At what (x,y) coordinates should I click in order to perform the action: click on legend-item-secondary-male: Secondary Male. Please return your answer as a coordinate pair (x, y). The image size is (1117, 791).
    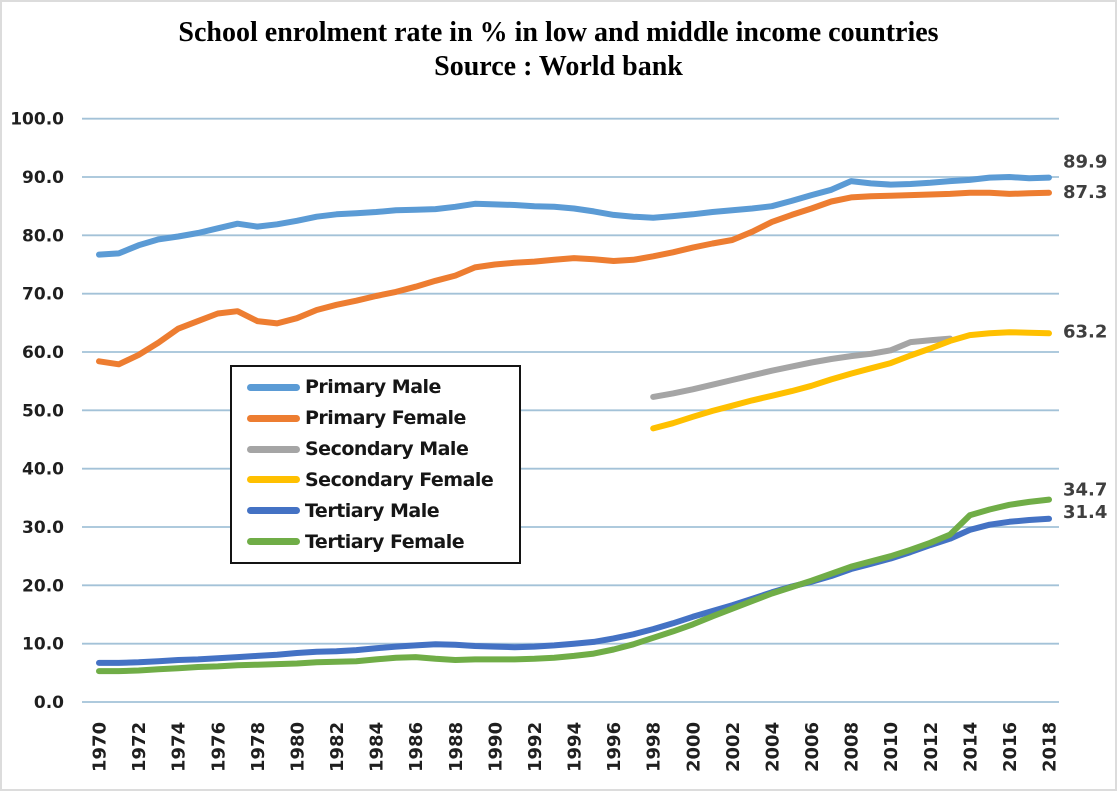
    Looking at the image, I should click on (381, 449).